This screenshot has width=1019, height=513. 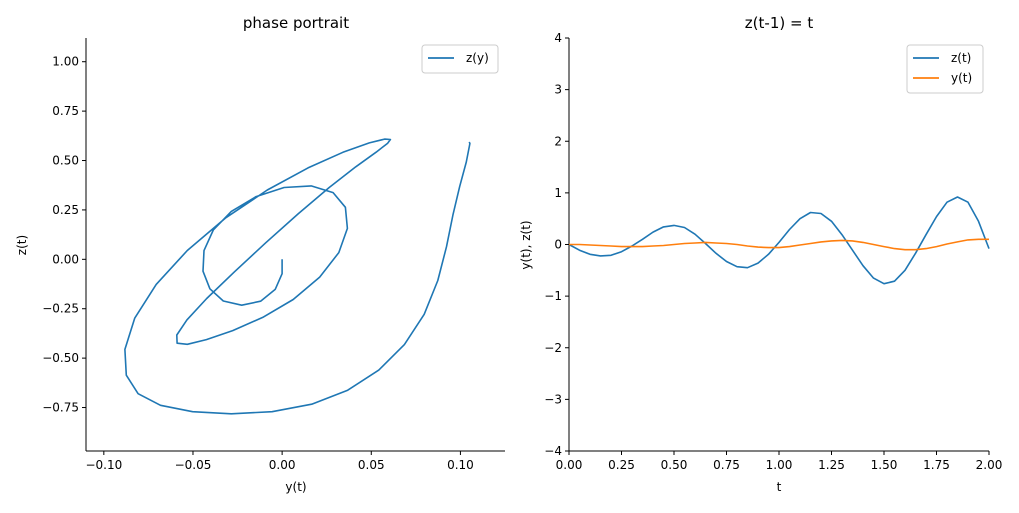 I want to click on series-line-z-t, so click(x=779, y=240).